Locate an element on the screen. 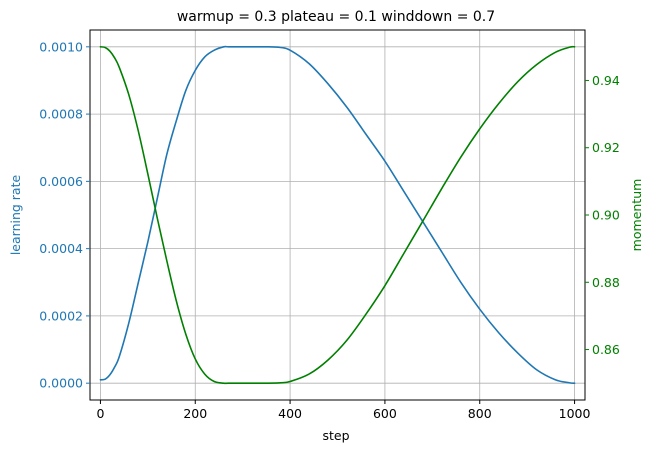  left-y-tick-label: 0.0004 is located at coordinates (61, 248).